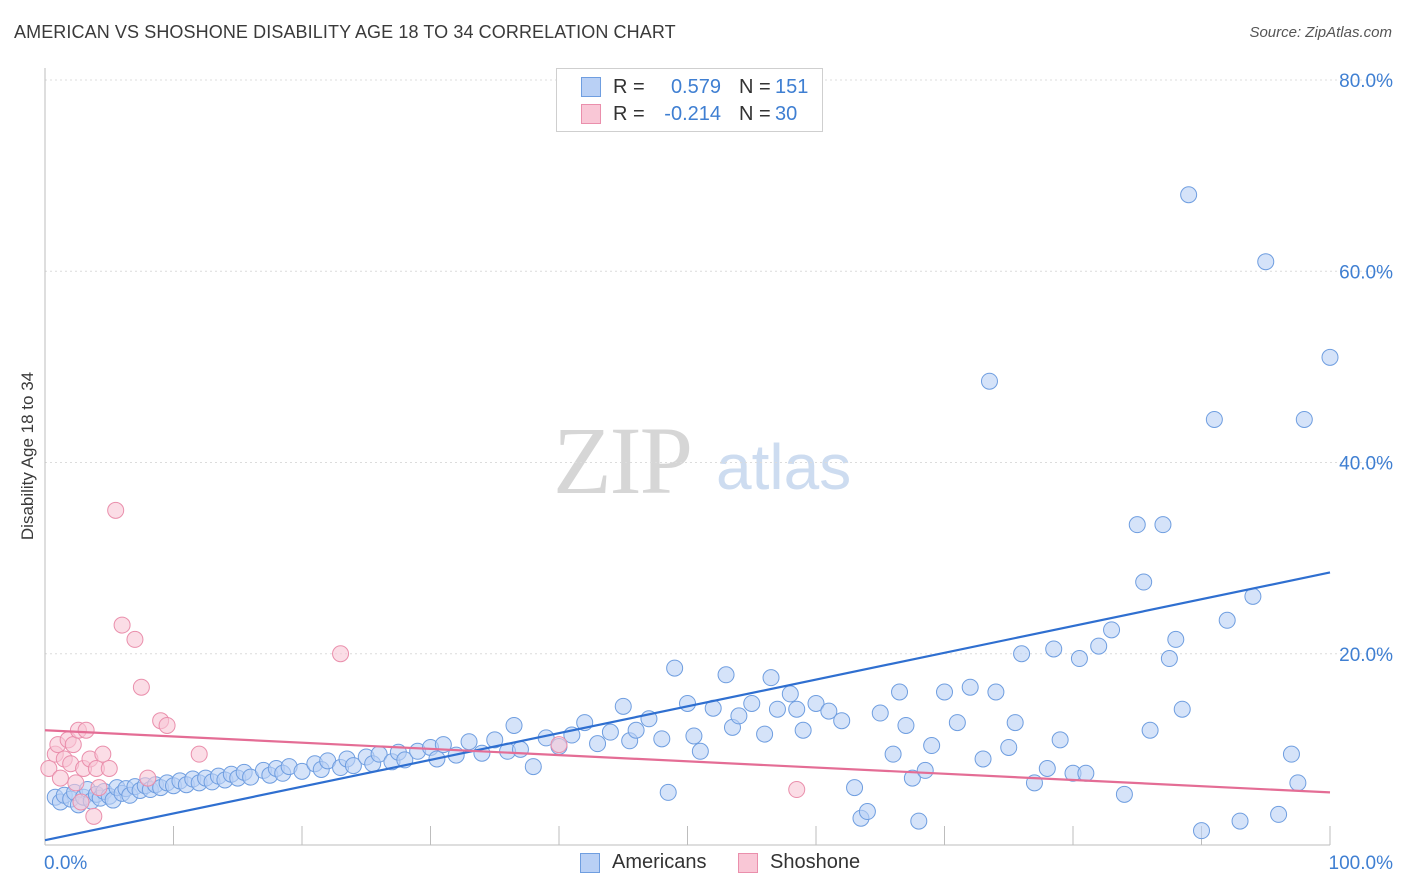 This screenshot has width=1406, height=892. Describe the element at coordinates (1320, 32) in the screenshot. I see `source-label: Source: ZipAtlas.com` at that location.